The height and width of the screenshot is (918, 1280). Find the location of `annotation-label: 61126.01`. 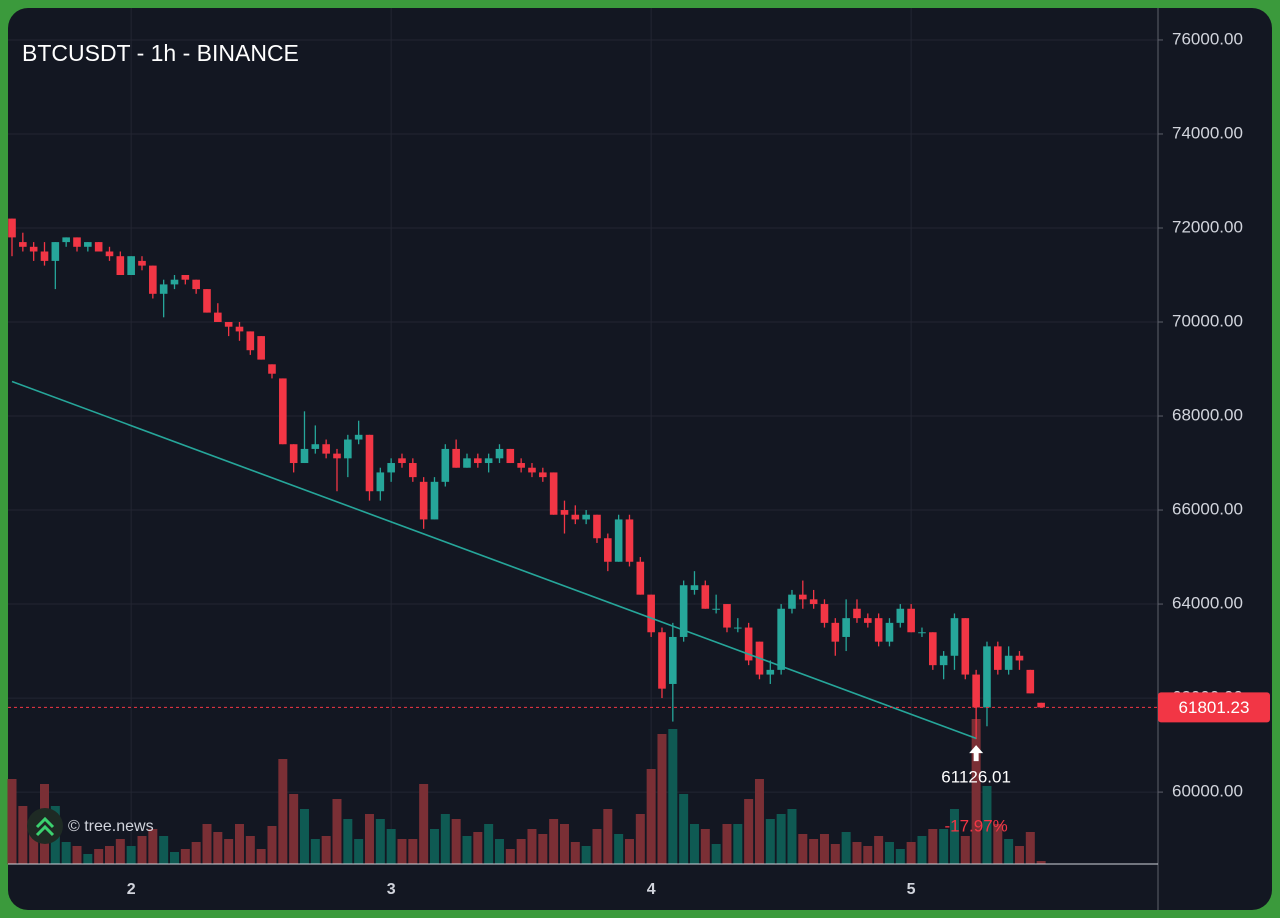

annotation-label: 61126.01 is located at coordinates (976, 777).